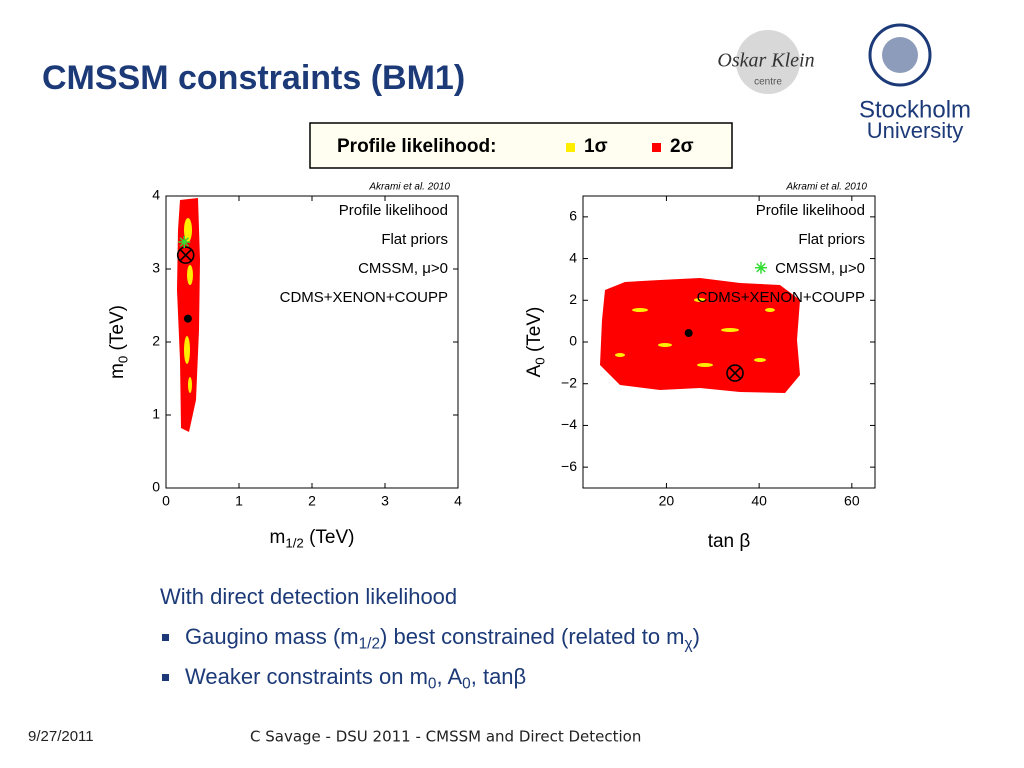  I want to click on y-axis-label: A0 (TeV), so click(535, 342).